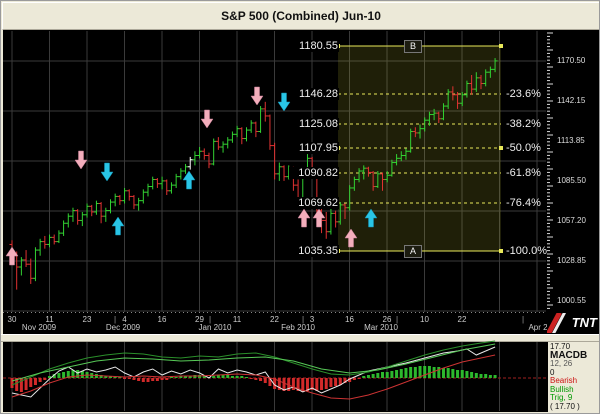 The image size is (600, 414). What do you see at coordinates (569, 355) in the screenshot?
I see `macd-name: MACDB` at bounding box center [569, 355].